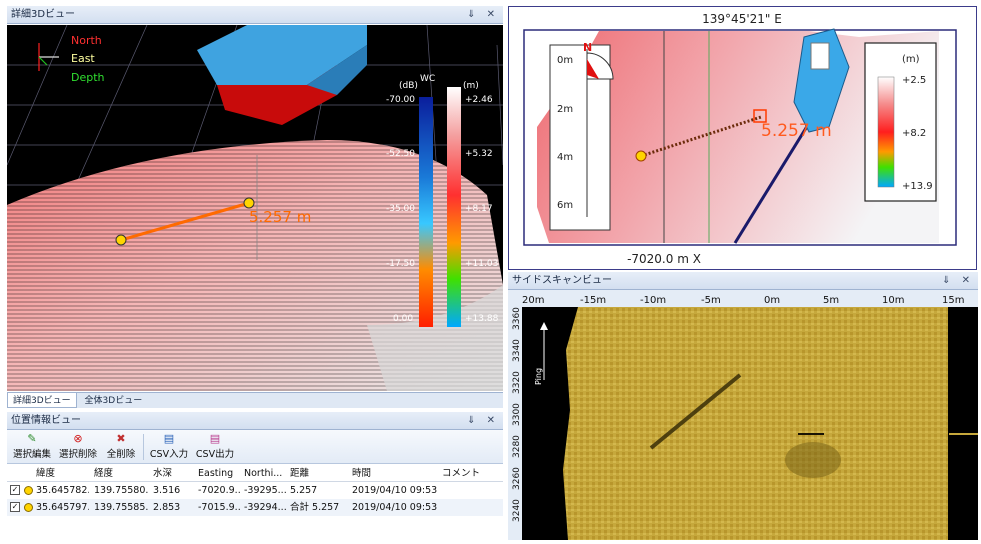  Describe the element at coordinates (121, 438) in the screenshot. I see `delete-all-icon: ✖` at that location.